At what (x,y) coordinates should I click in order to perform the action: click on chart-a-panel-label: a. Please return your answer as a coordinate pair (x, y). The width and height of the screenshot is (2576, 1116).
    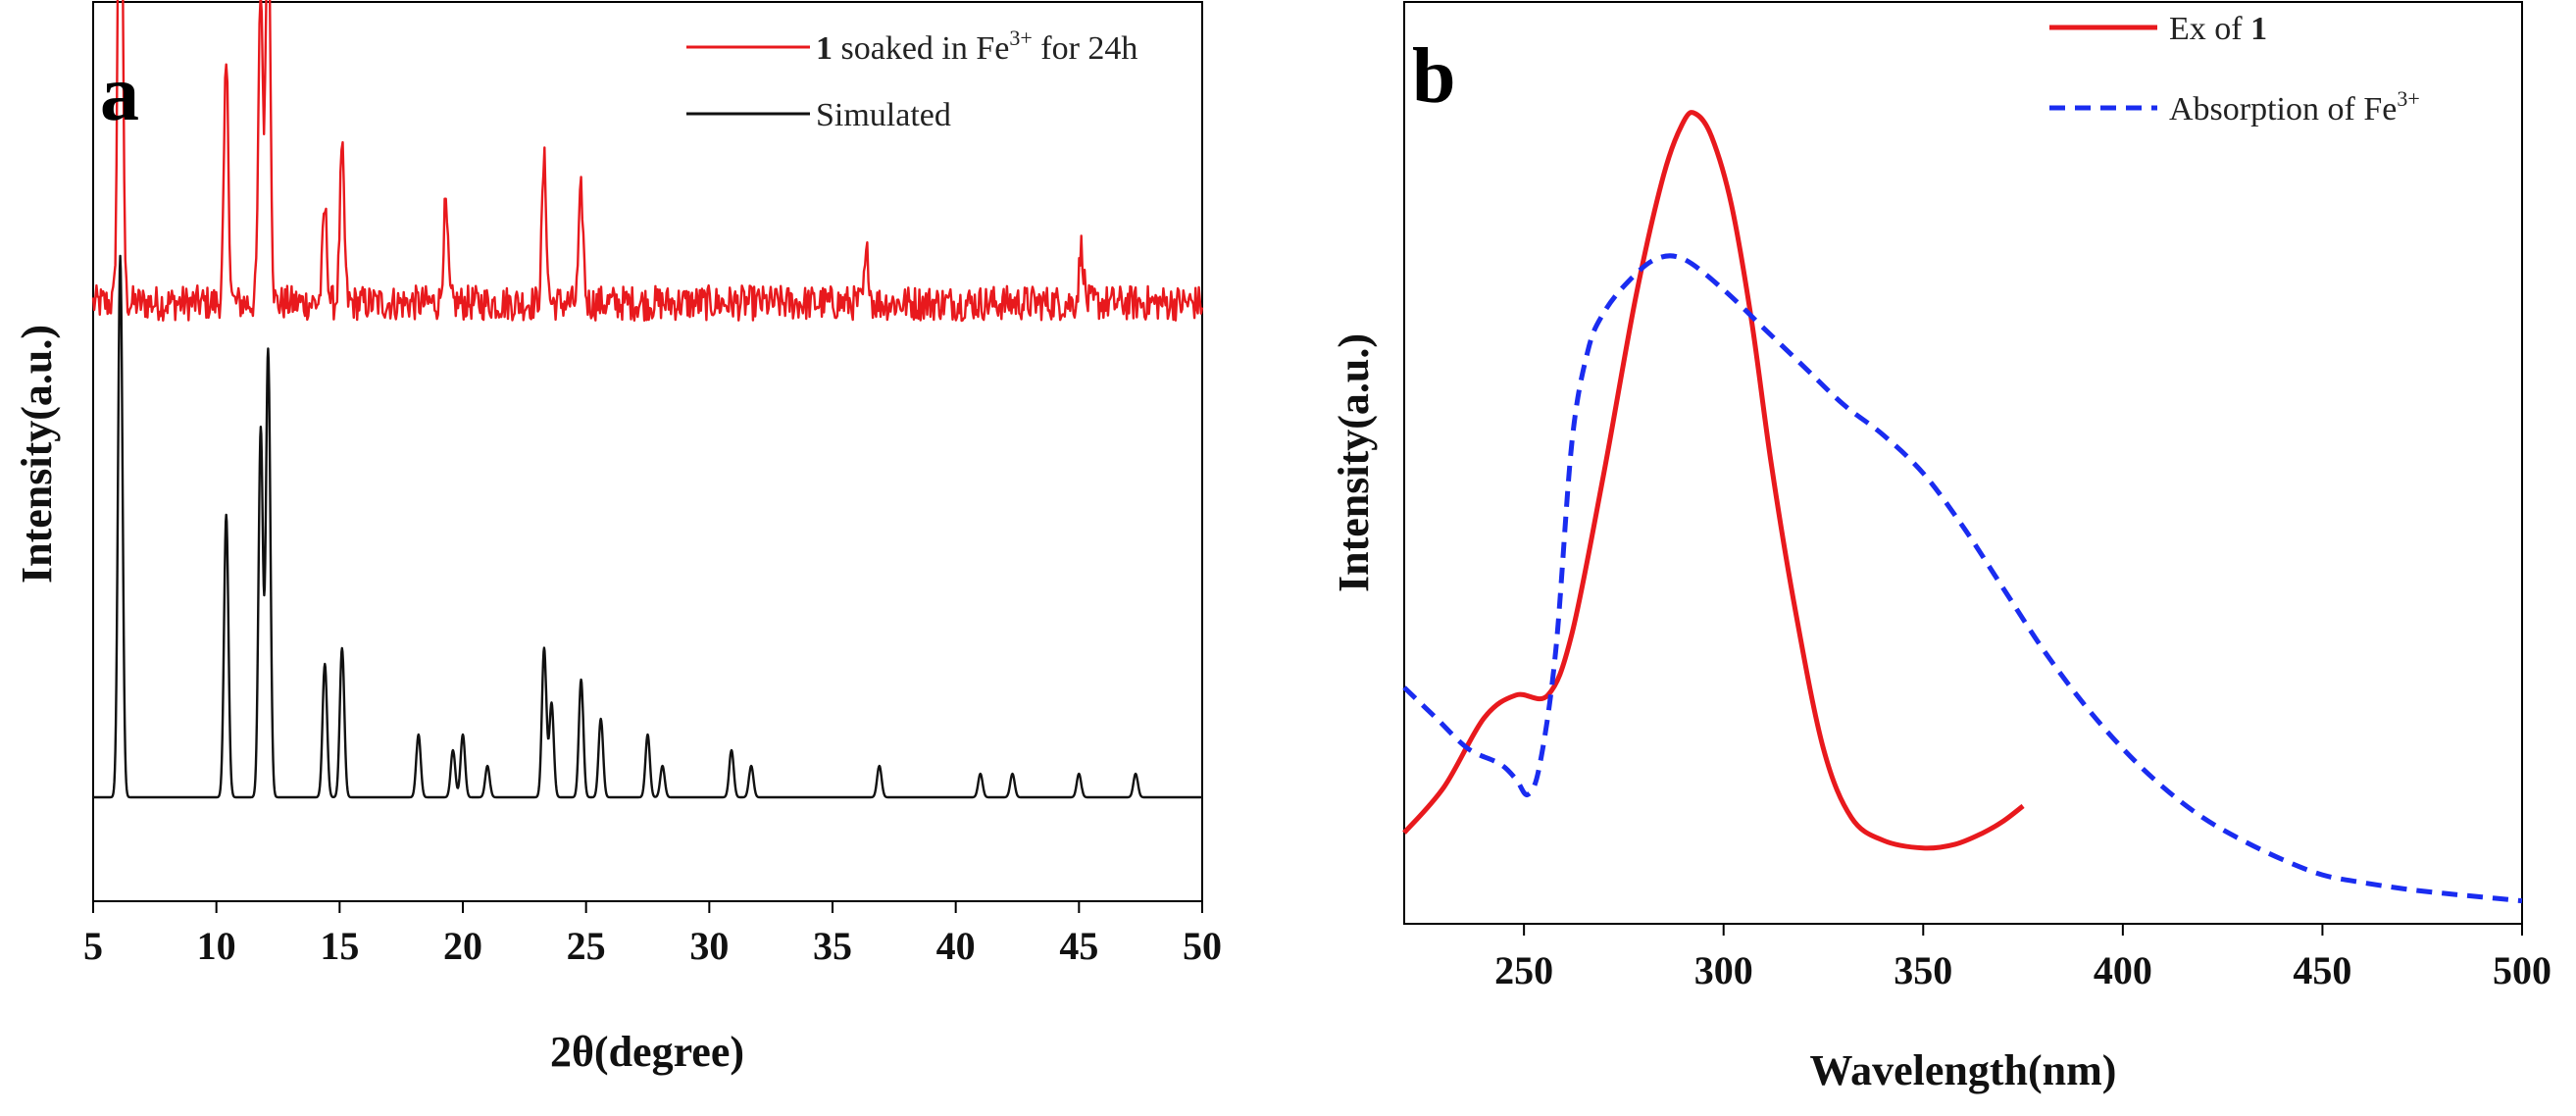
    Looking at the image, I should click on (119, 94).